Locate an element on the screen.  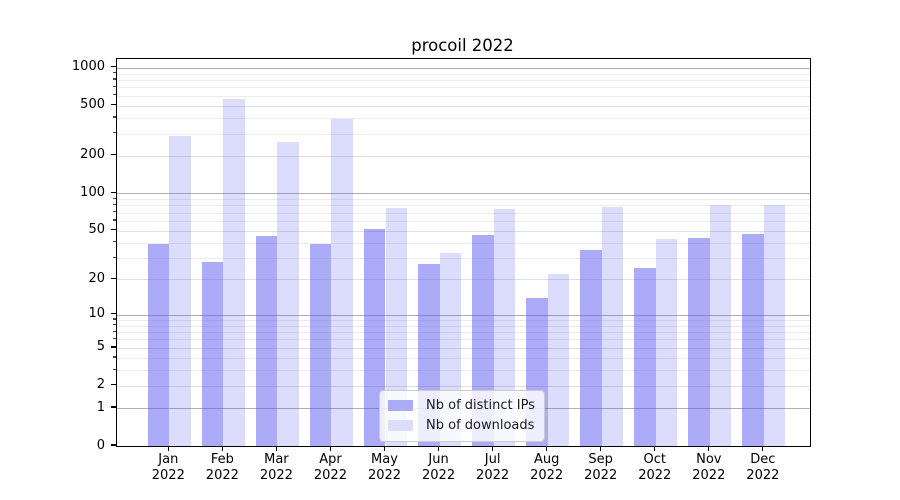
y-tick-label-5: 5 is located at coordinates (100, 347).